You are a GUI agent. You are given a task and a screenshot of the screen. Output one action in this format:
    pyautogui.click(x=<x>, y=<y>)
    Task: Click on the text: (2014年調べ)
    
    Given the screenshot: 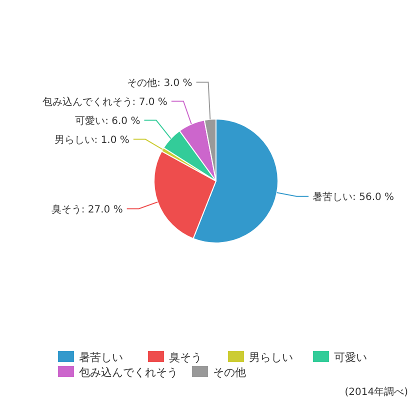 What is the action you would take?
    pyautogui.click(x=376, y=392)
    